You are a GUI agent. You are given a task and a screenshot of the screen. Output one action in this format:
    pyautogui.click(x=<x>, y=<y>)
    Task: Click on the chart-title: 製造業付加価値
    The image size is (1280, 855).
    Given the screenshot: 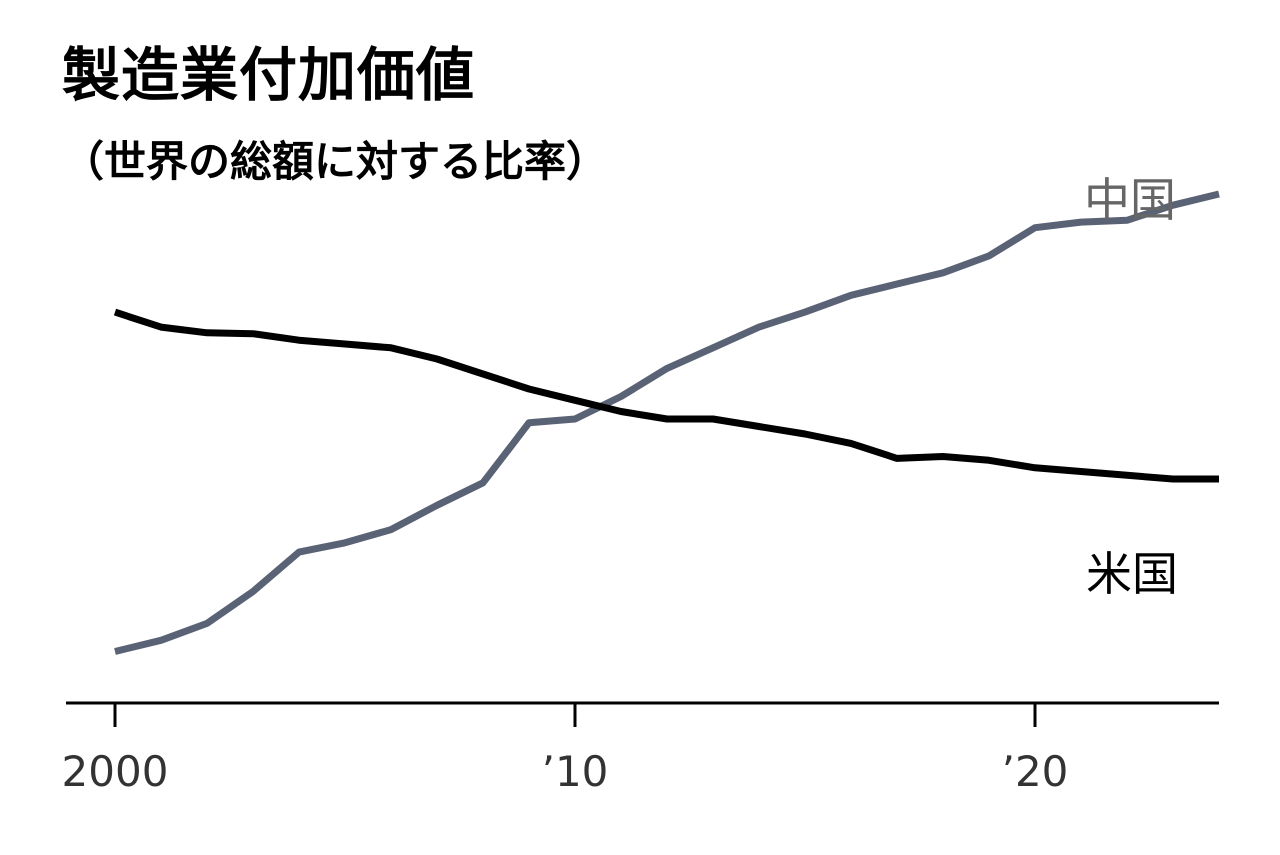 What is the action you would take?
    pyautogui.click(x=269, y=75)
    